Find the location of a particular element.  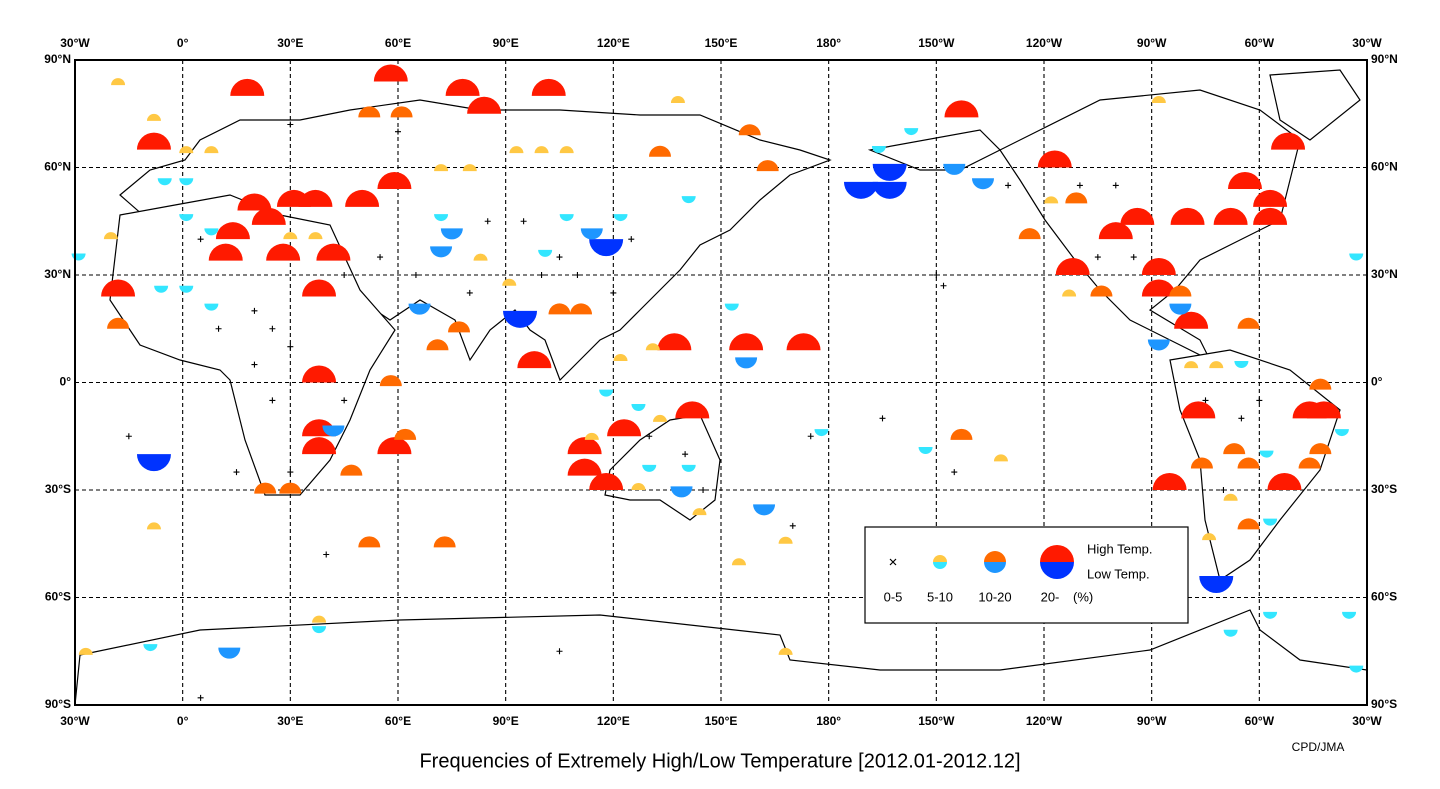

legend-class-label: 20- is located at coordinates (1050, 596).